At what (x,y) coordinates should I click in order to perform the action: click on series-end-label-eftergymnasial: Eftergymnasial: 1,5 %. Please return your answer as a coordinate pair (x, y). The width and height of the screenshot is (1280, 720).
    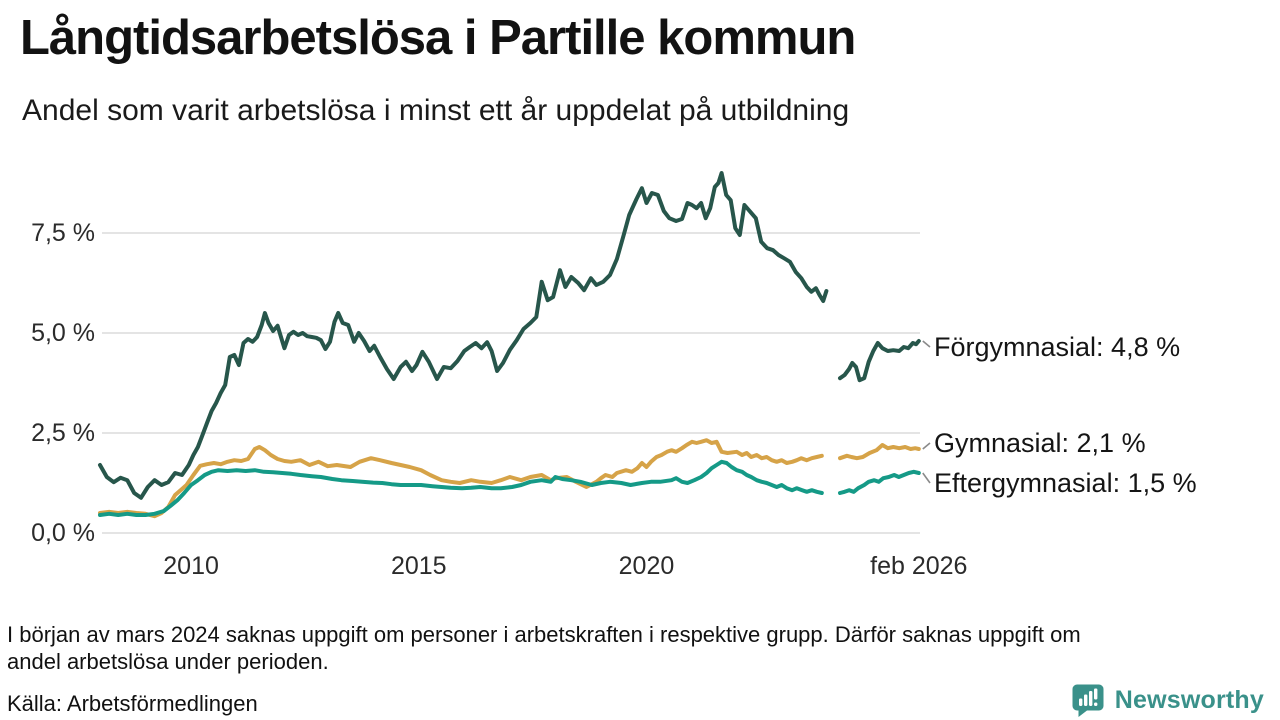
    Looking at the image, I should click on (1065, 483).